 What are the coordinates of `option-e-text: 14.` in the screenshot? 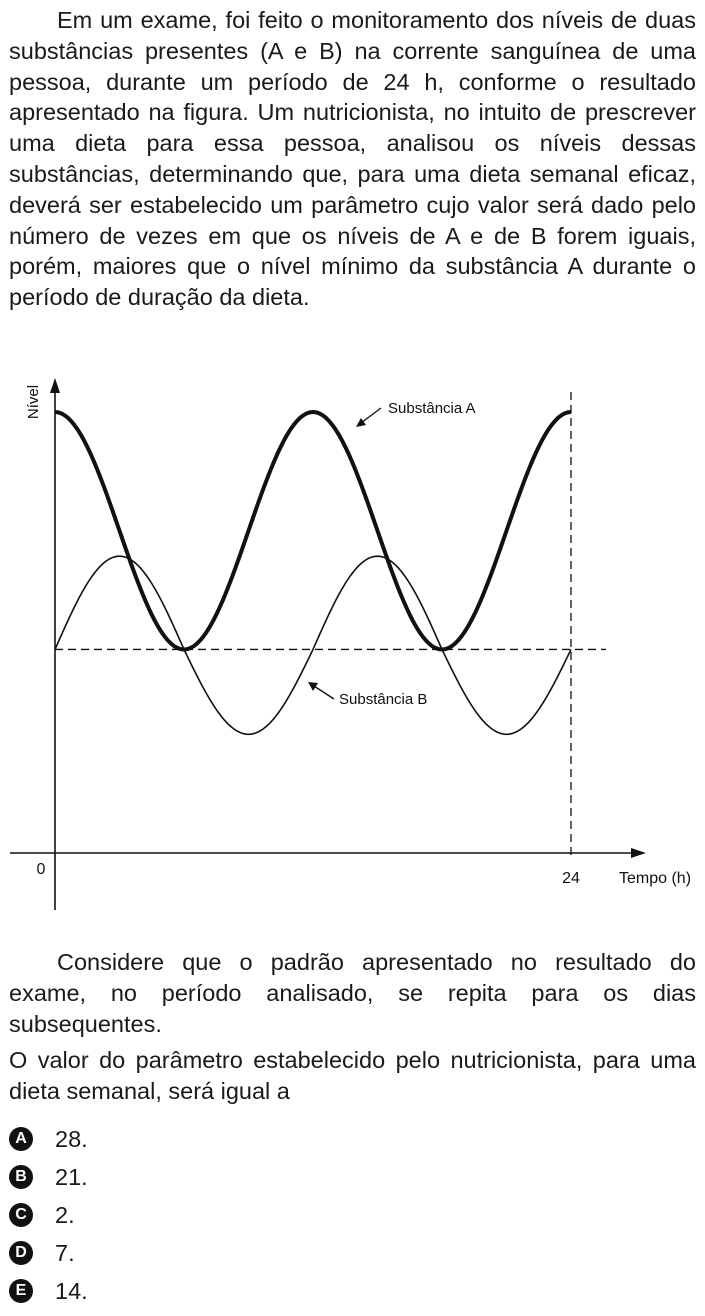 It's located at (71, 1290).